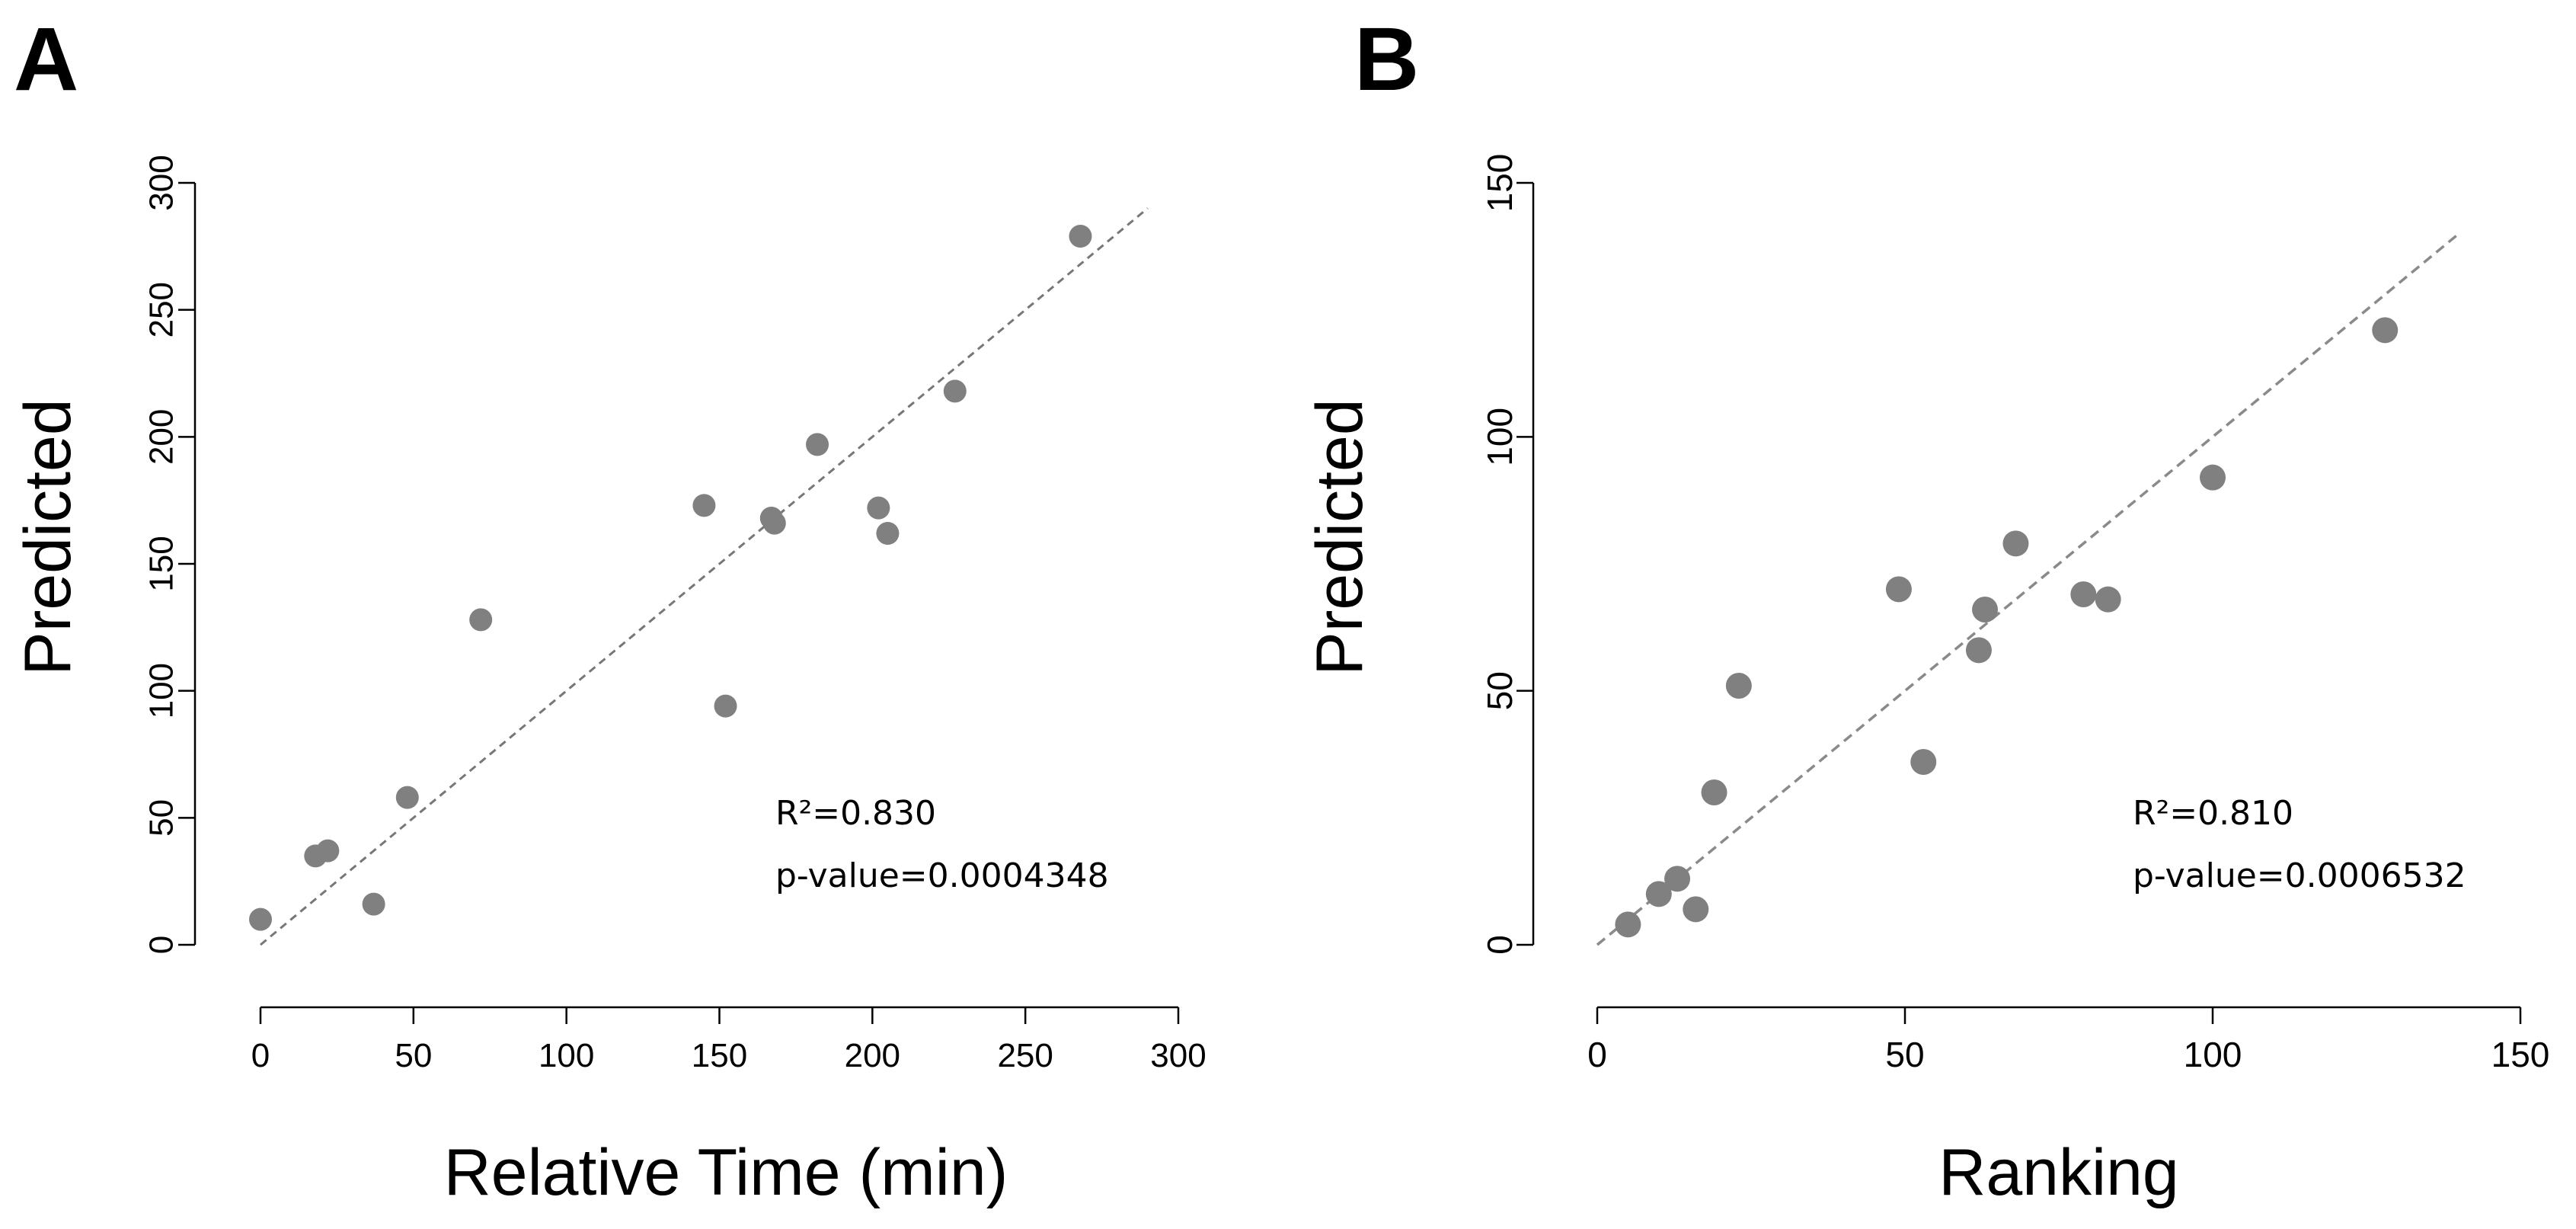 The height and width of the screenshot is (1229, 2576). I want to click on y-tick-label-a: 300, so click(162, 183).